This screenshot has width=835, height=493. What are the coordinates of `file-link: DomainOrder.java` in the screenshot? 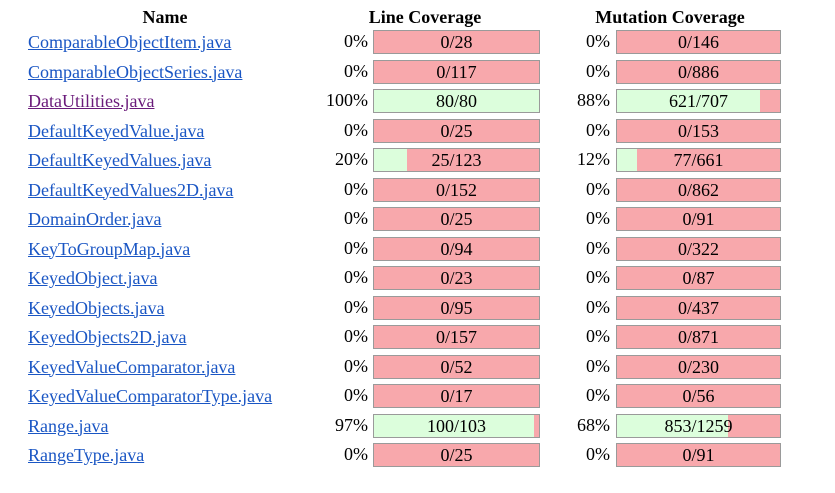 It's located at (95, 219).